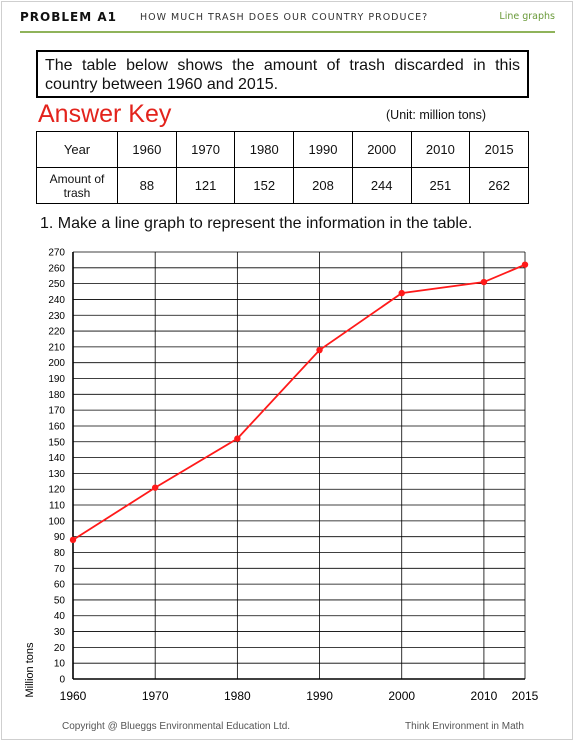 This screenshot has height=742, width=575. What do you see at coordinates (147, 149) in the screenshot?
I see `year-cell: 1960` at bounding box center [147, 149].